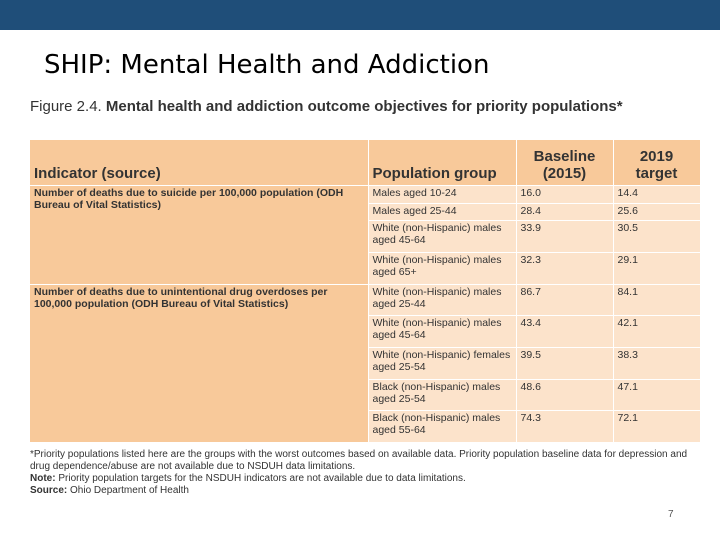 The height and width of the screenshot is (540, 720). I want to click on baseline-cell: 28.4, so click(565, 211).